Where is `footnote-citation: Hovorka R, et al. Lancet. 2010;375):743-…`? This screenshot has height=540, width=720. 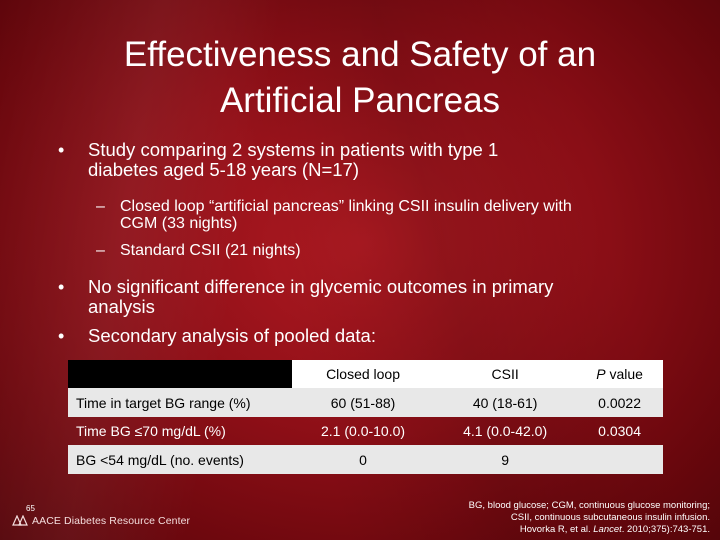
footnote-citation: Hovorka R, et al. Lancet. 2010;375):743-… is located at coordinates (550, 530).